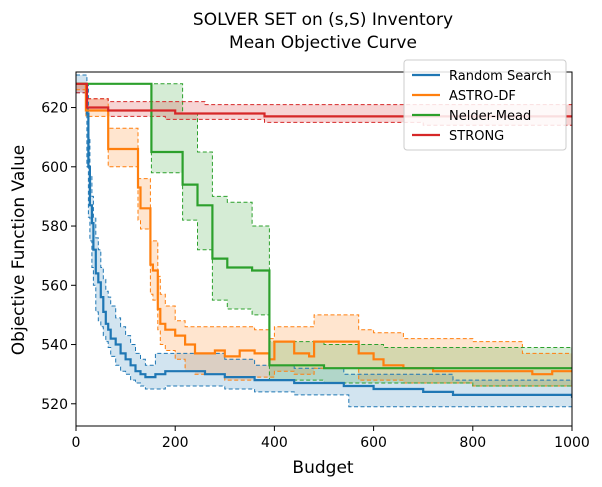 The height and width of the screenshot is (487, 602). I want to click on x-axis-label: Budget, so click(322, 468).